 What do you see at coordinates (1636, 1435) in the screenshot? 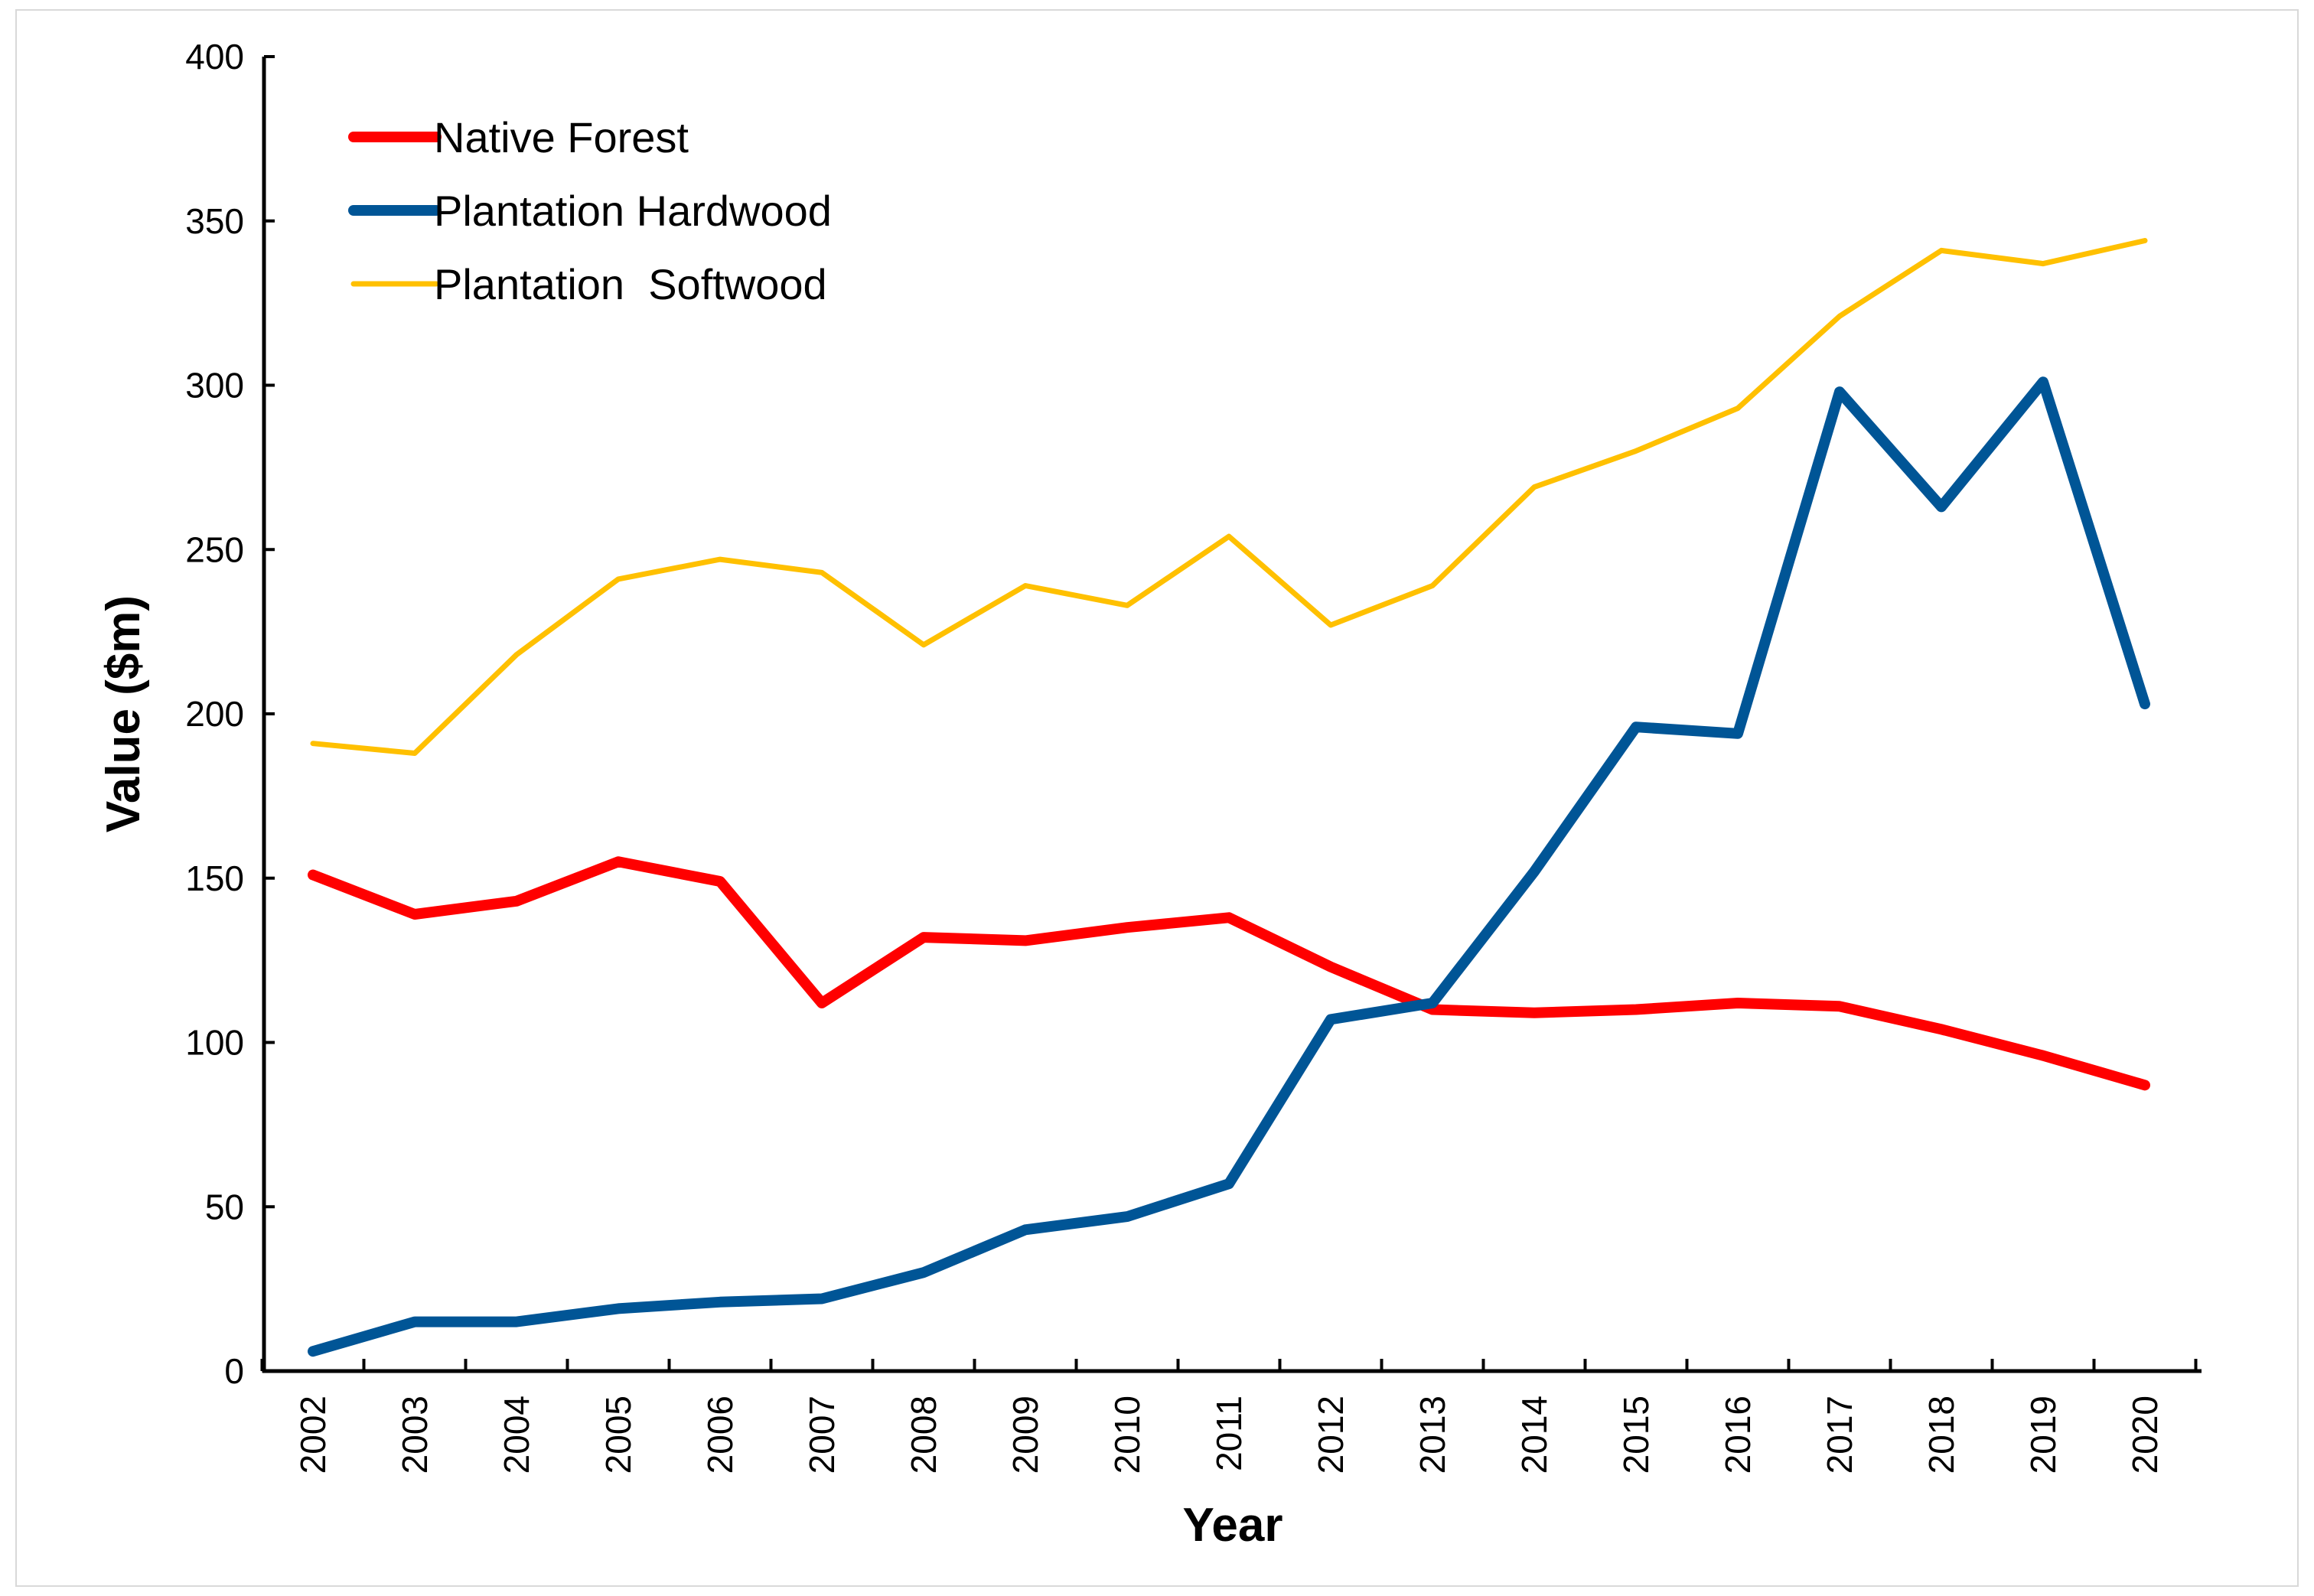
I see `x-tick-label: 2015` at bounding box center [1636, 1435].